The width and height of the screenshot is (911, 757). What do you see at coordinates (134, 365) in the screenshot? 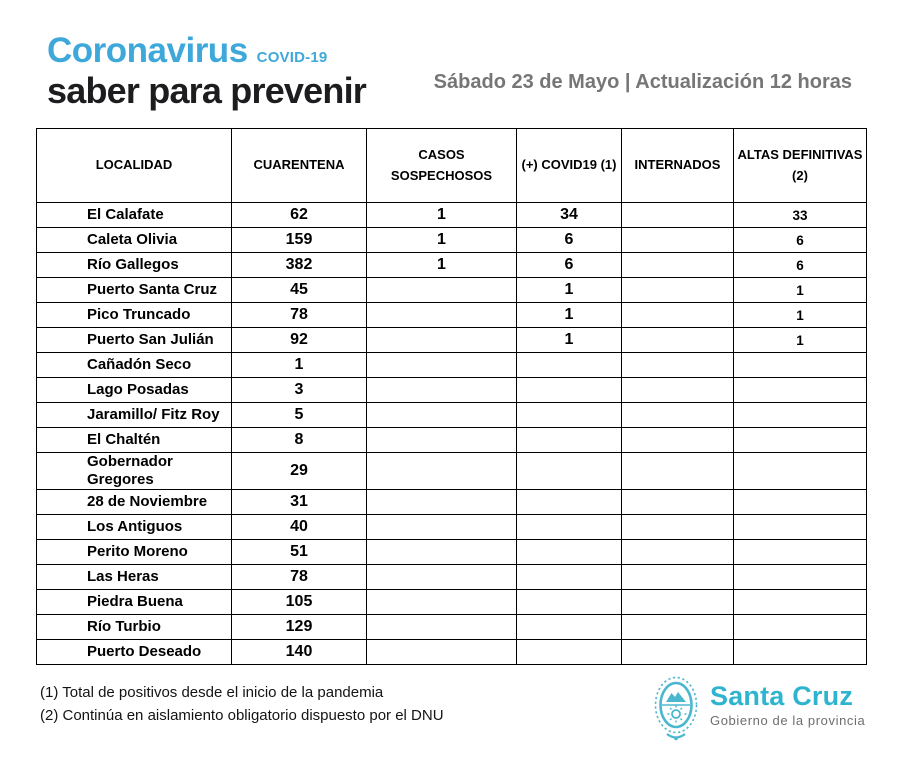
I see `cell-localidad: Cañadón Seco` at bounding box center [134, 365].